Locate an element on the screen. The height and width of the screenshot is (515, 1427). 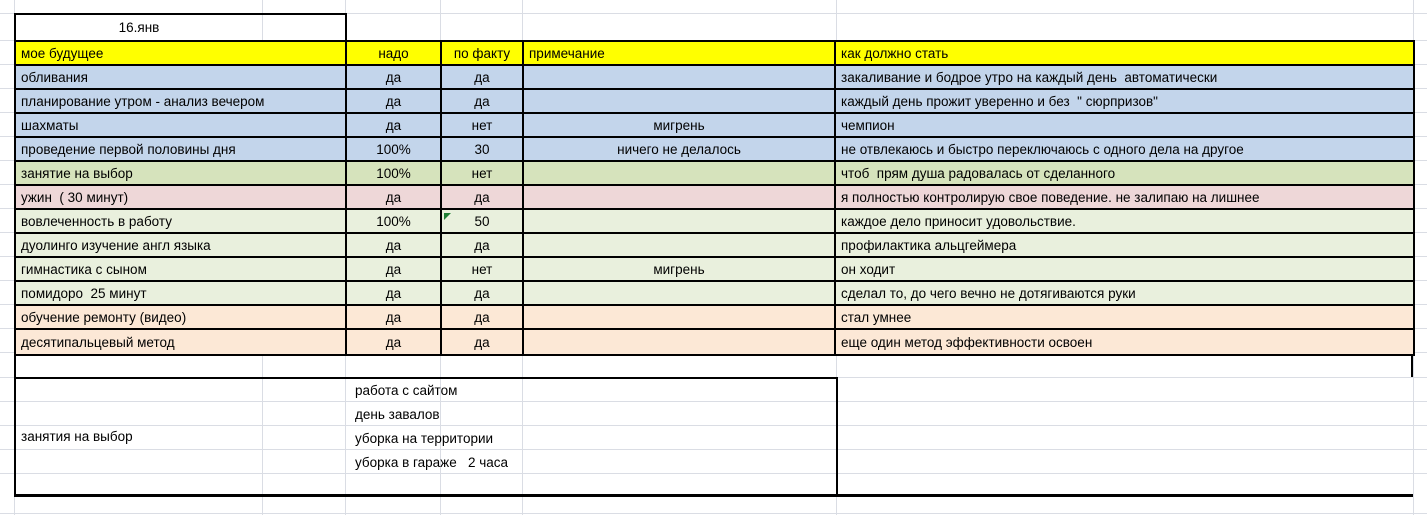
cell-fact: 30 is located at coordinates (483, 149).